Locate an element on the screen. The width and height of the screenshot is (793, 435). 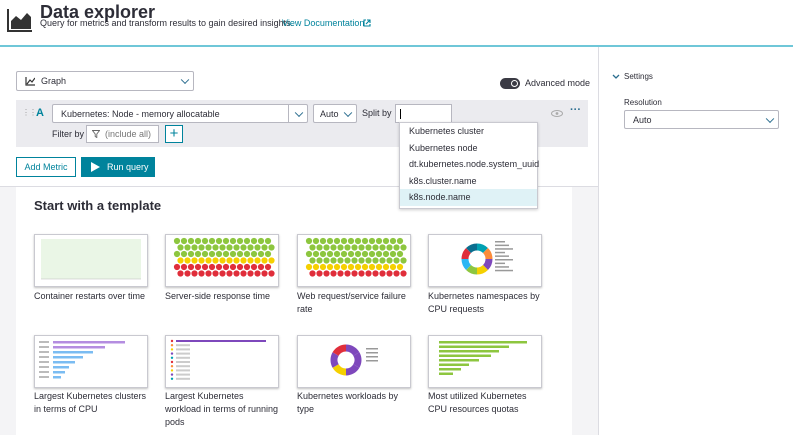
doc-link: View Documentation is located at coordinates (323, 23).